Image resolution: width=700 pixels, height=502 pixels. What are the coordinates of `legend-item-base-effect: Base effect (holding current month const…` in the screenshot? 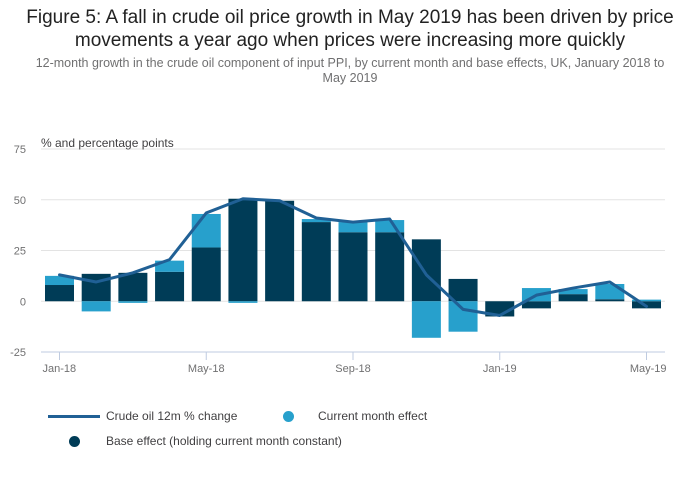 It's located at (205, 441).